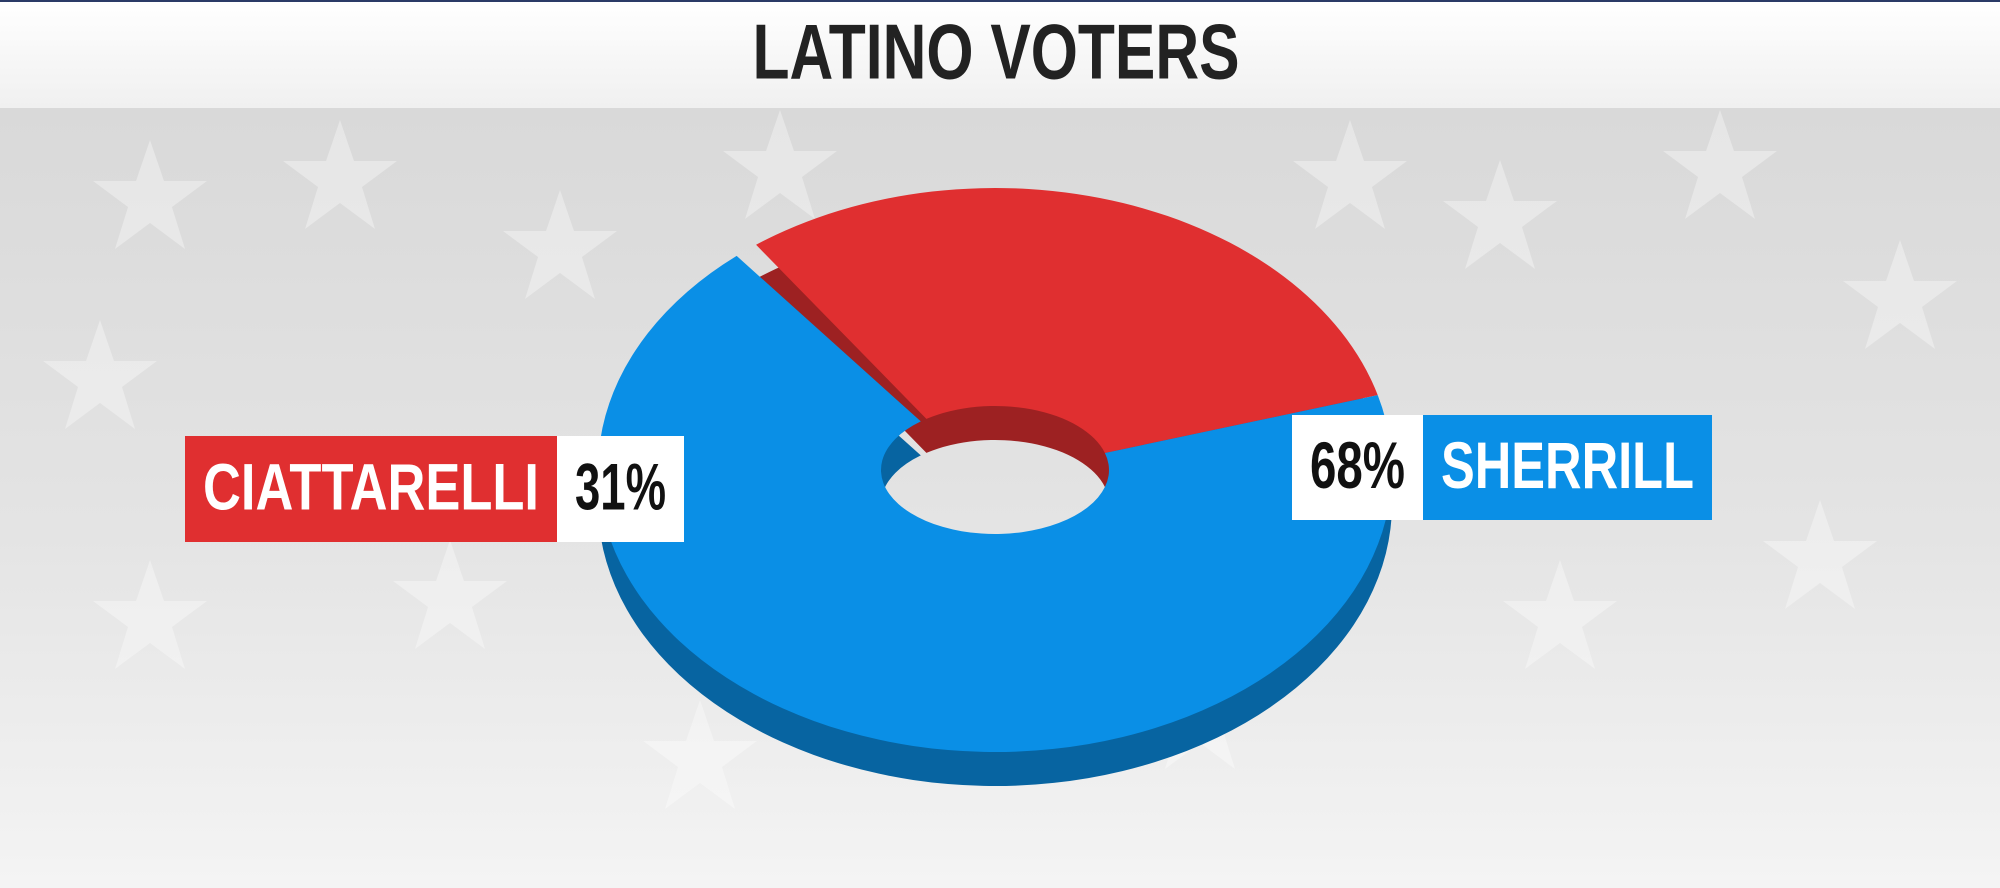 The width and height of the screenshot is (2000, 888). What do you see at coordinates (996, 52) in the screenshot?
I see `chart-title: LATINO VOTERS` at bounding box center [996, 52].